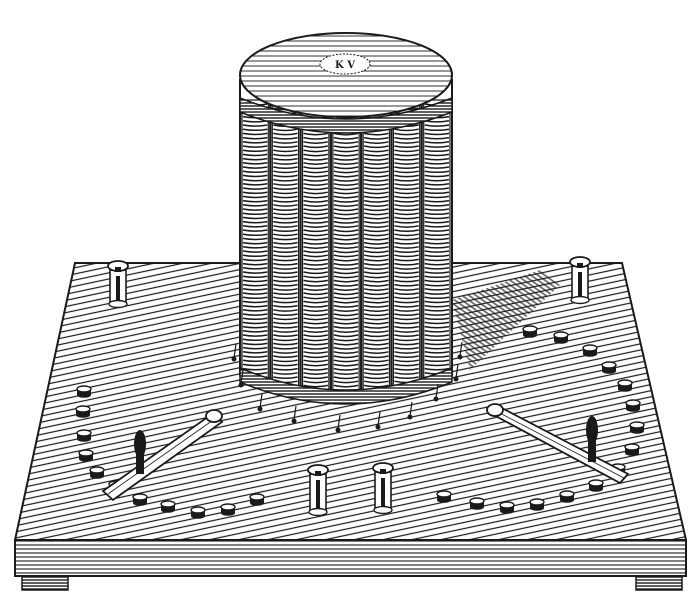 This screenshot has height=601, width=700. What do you see at coordinates (347, 387) in the screenshot?
I see `base-wires` at bounding box center [347, 387].